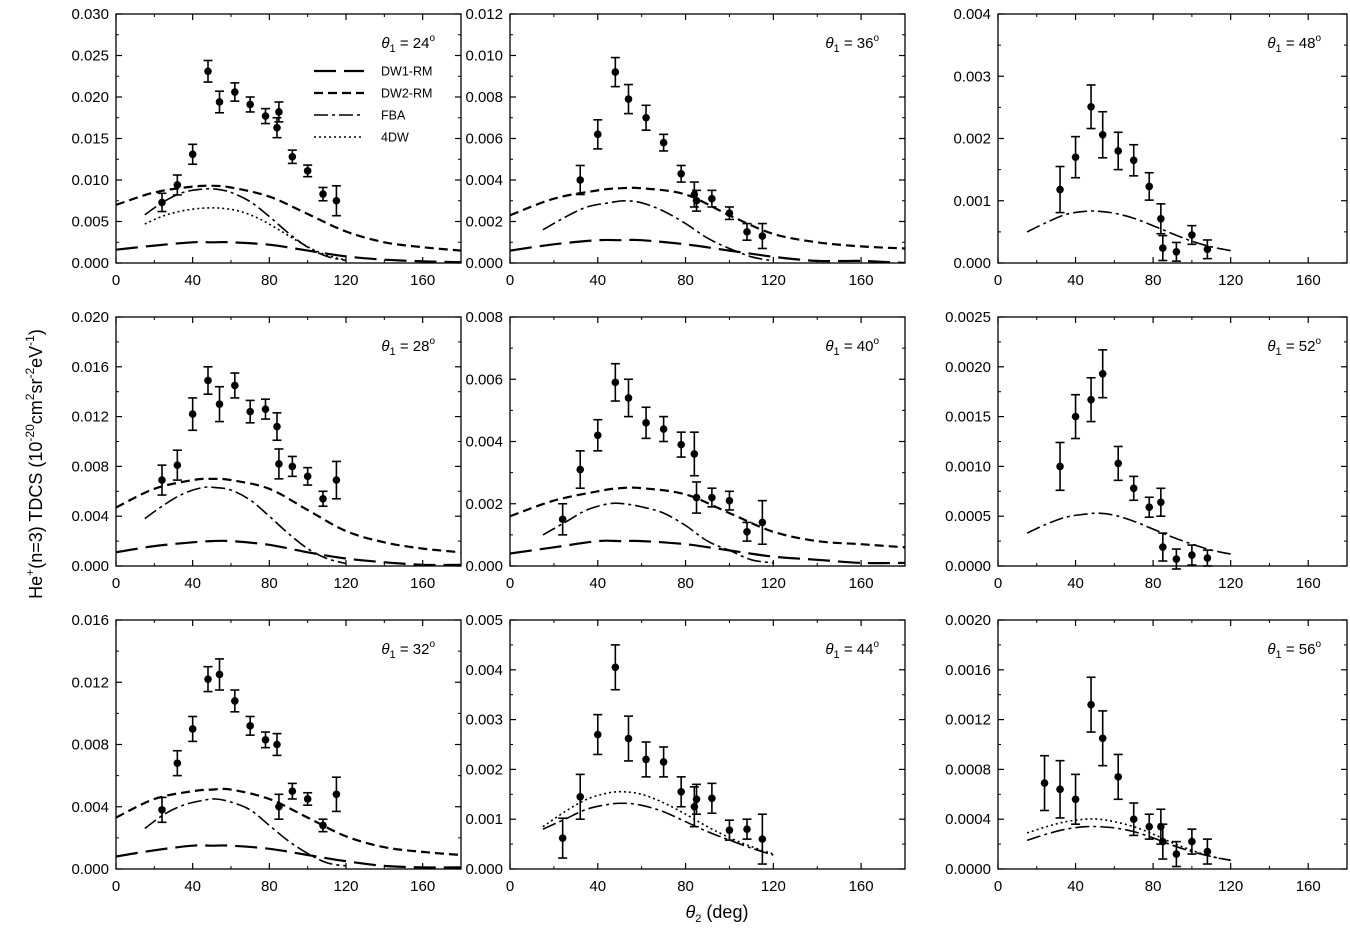  I want to click on panel-title-symbol: θ, so click(385, 43).